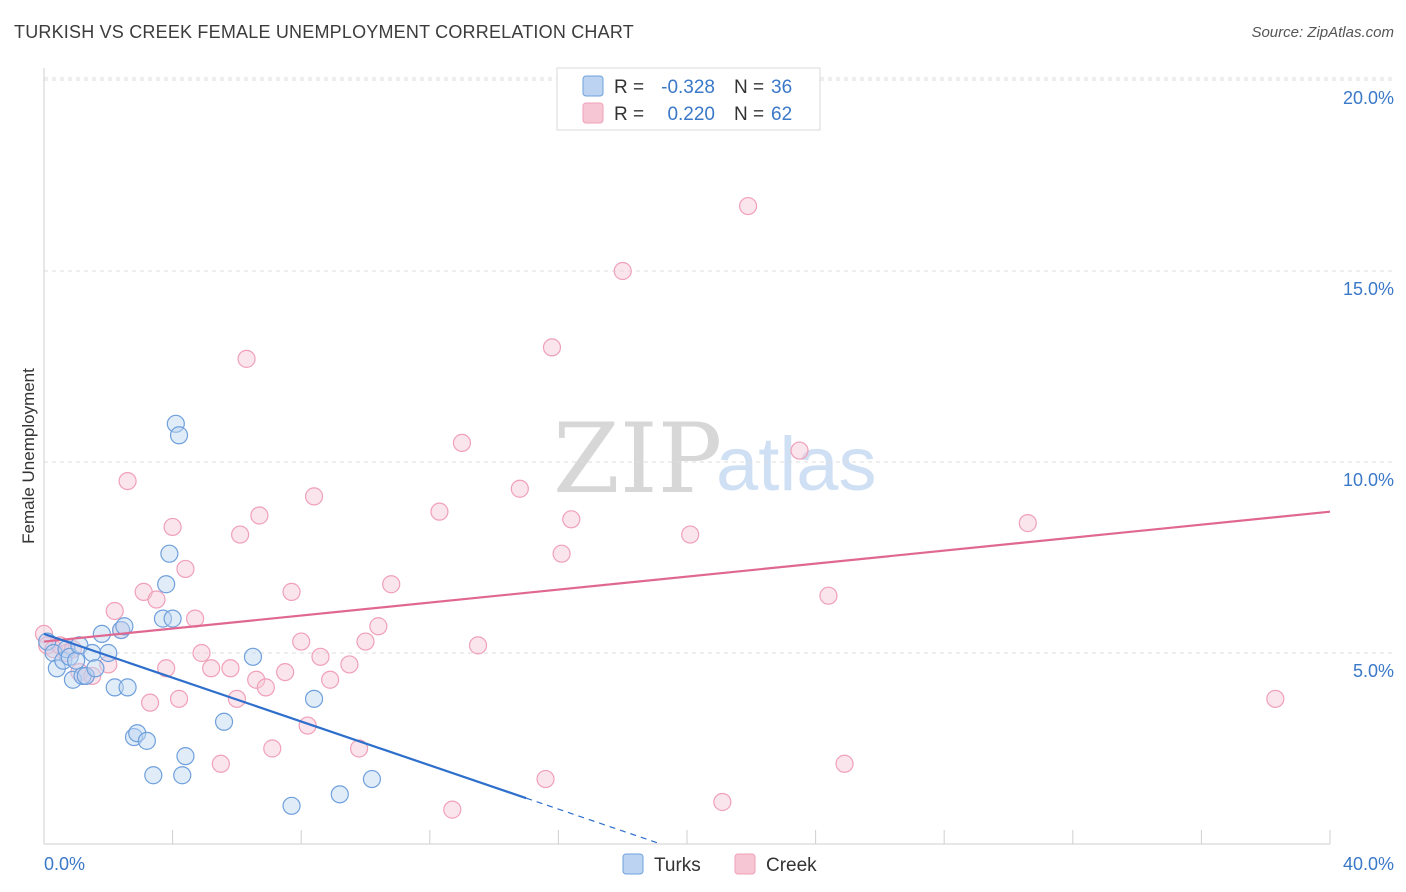  I want to click on y-tick-label: 20.0%, so click(1368, 98).